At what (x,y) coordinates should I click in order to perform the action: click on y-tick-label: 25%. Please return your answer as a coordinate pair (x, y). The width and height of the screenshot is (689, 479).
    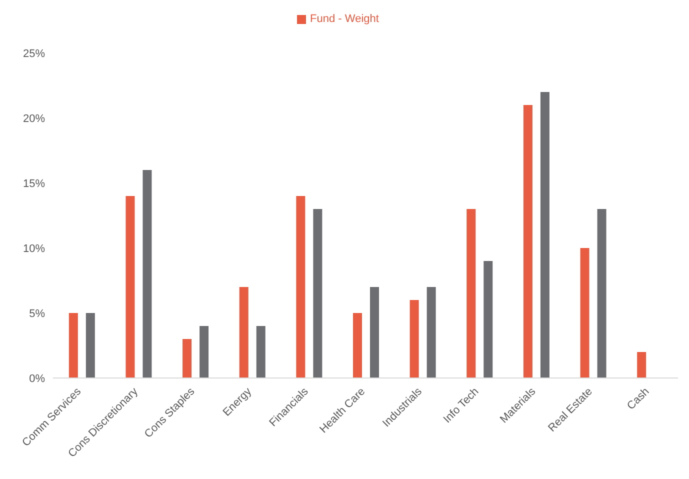
    Looking at the image, I should click on (34, 54).